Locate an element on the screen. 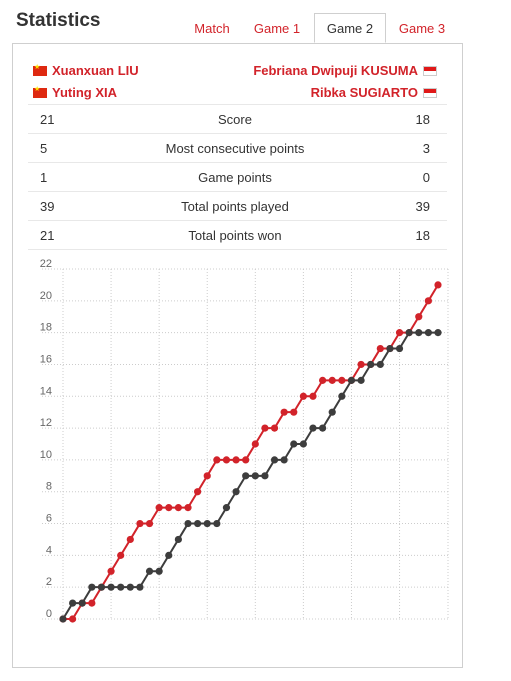  stat-left-value: 39 is located at coordinates (64, 206).